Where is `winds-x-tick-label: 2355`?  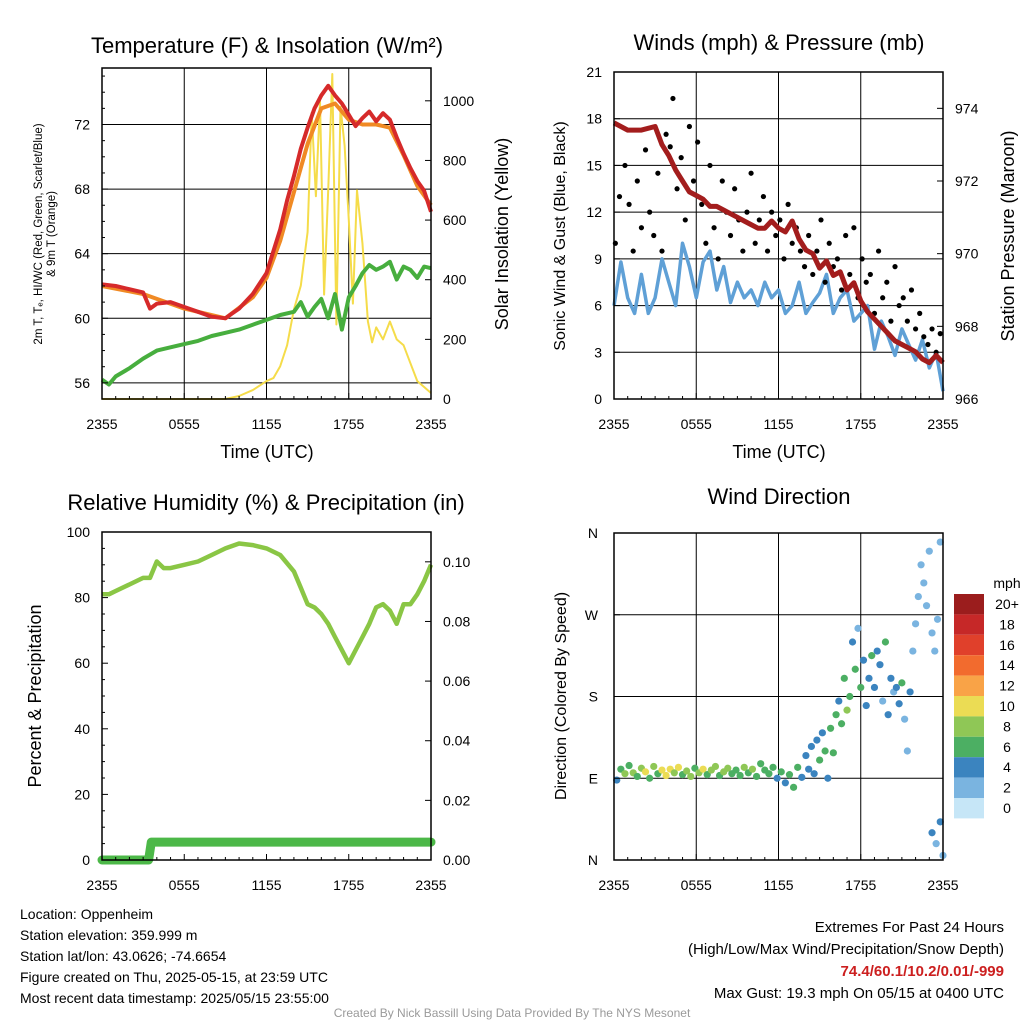 winds-x-tick-label: 2355 is located at coordinates (613, 424).